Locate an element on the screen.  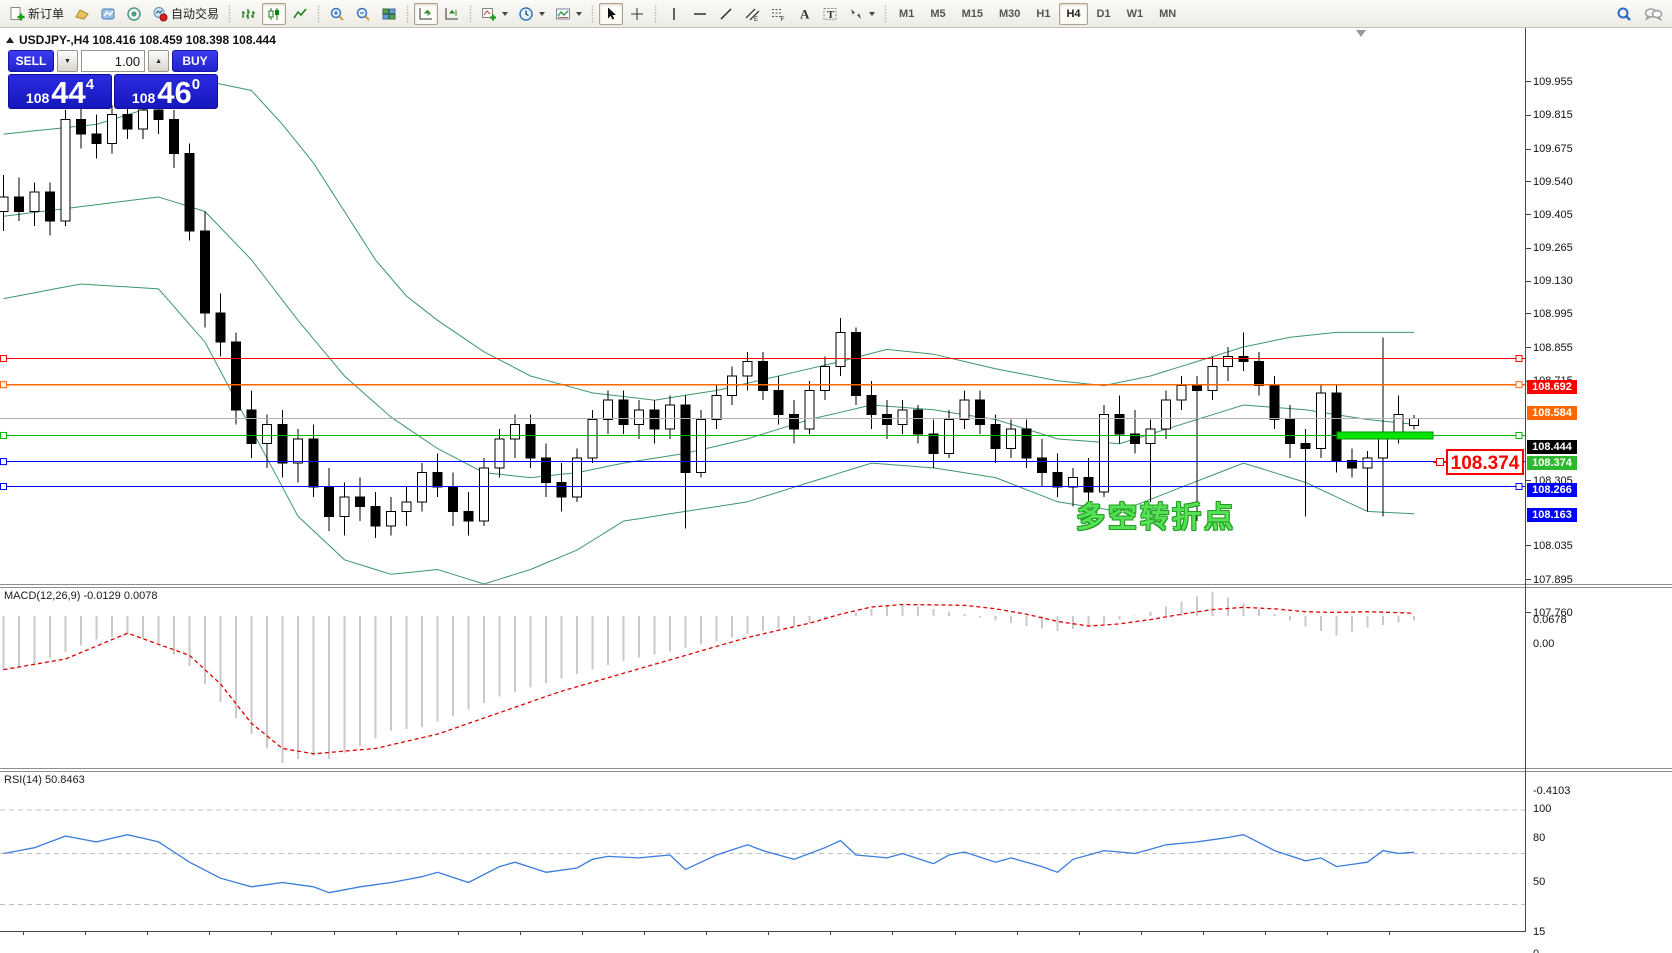
community-button is located at coordinates (1653, 14).